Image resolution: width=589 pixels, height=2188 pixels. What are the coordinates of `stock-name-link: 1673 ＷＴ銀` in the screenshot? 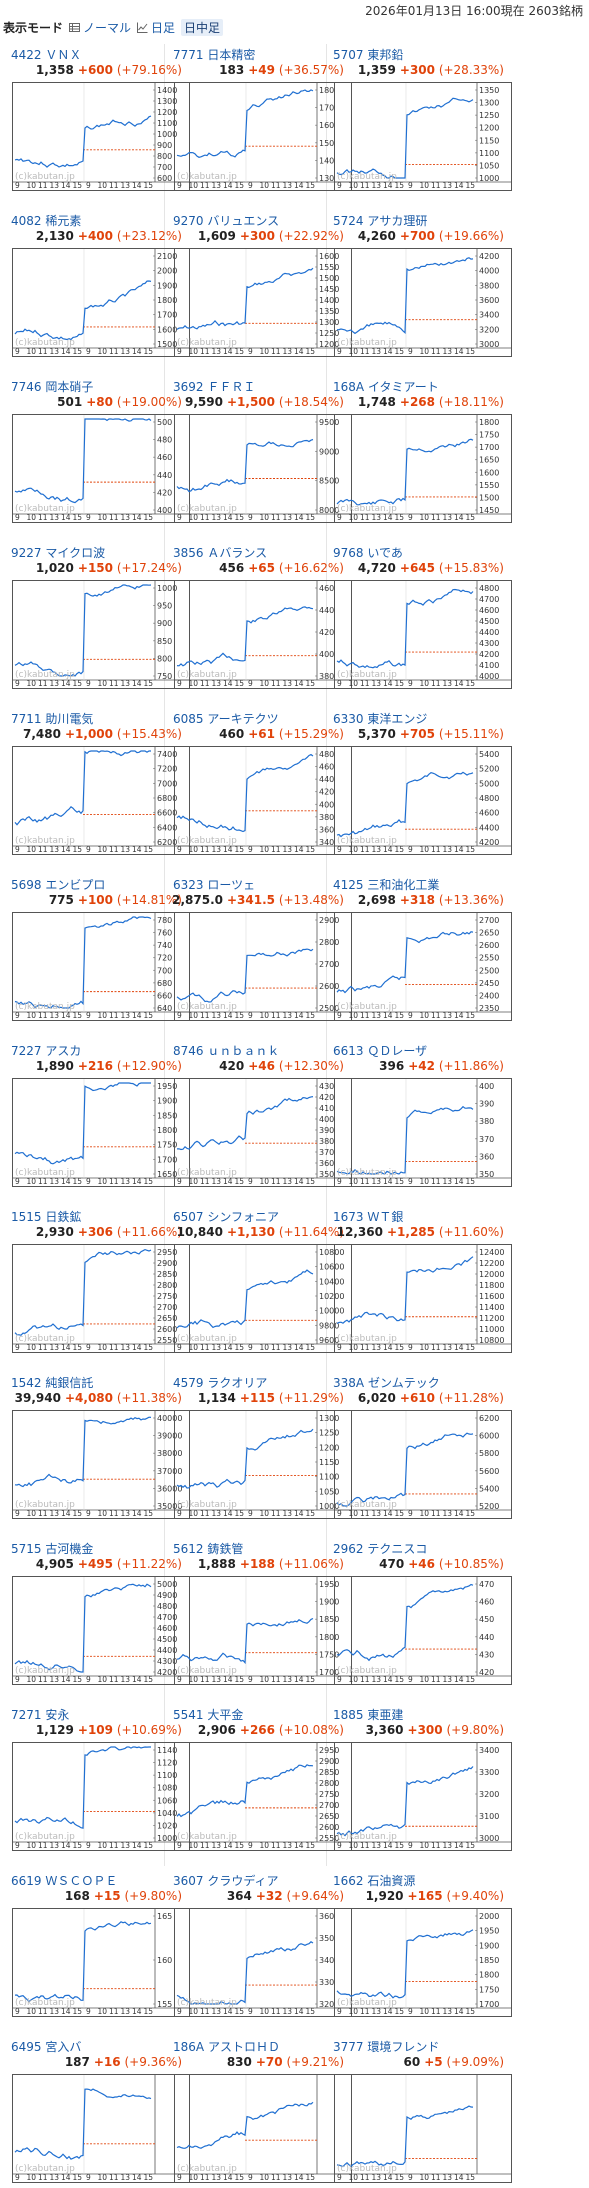 It's located at (368, 1216).